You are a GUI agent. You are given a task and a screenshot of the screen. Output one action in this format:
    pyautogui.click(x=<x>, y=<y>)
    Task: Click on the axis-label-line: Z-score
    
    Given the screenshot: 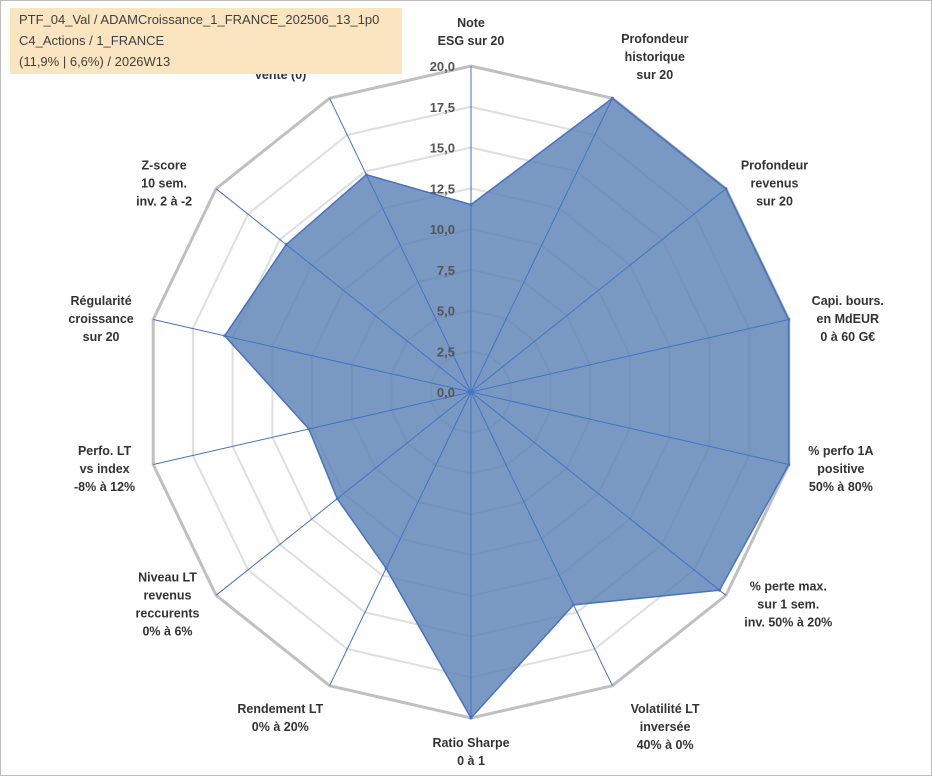 What is the action you would take?
    pyautogui.click(x=164, y=165)
    